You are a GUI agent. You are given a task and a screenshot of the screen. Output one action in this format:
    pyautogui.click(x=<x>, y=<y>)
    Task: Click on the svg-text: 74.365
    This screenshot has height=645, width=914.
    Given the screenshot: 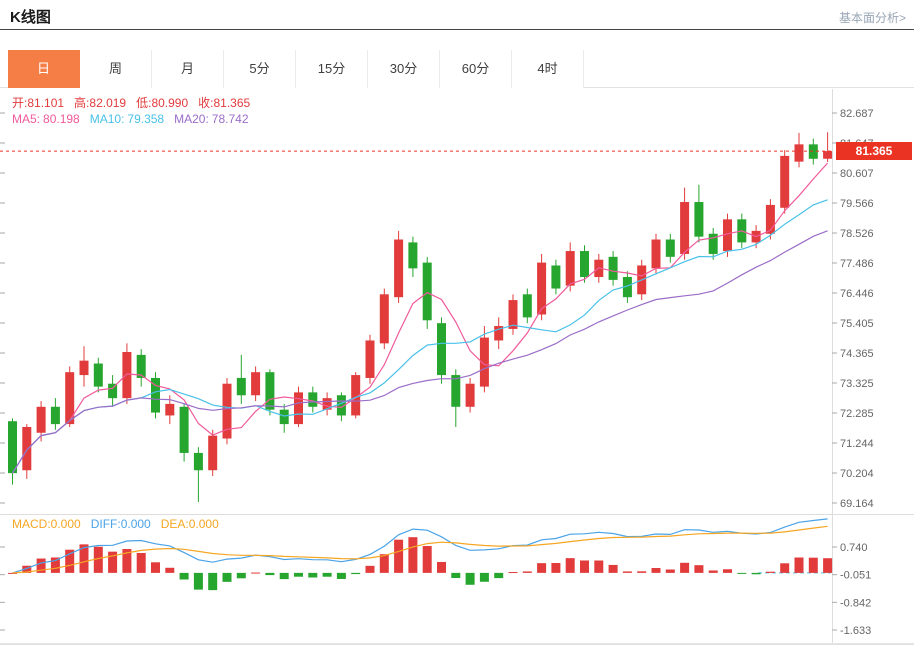 What is the action you would take?
    pyautogui.click(x=857, y=354)
    